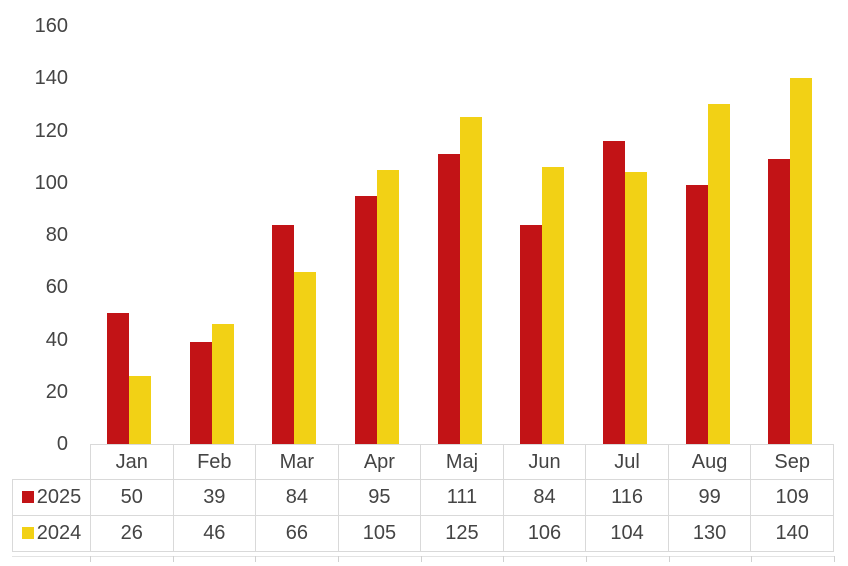 Image resolution: width=848 pixels, height=566 pixels. I want to click on cell-2024-Maj: 125, so click(462, 533).